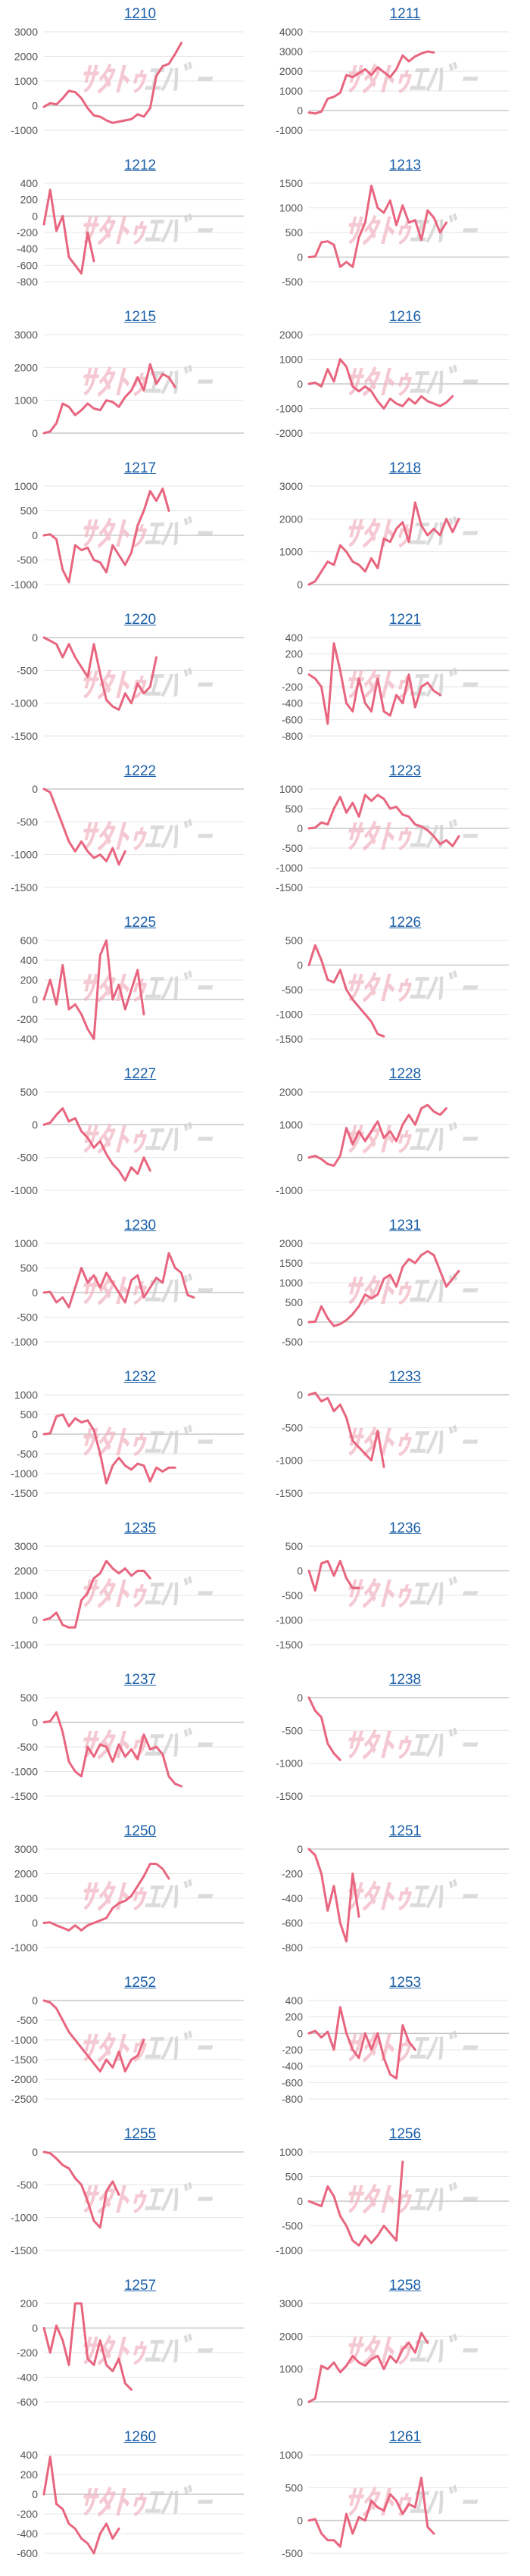 Image resolution: width=530 pixels, height=2576 pixels. I want to click on chart-panel-1257: 200 0 -200 -400 -600 ｻﾀﾄｩ ｴﾊﾞｰ 1257, so click(132, 2349).